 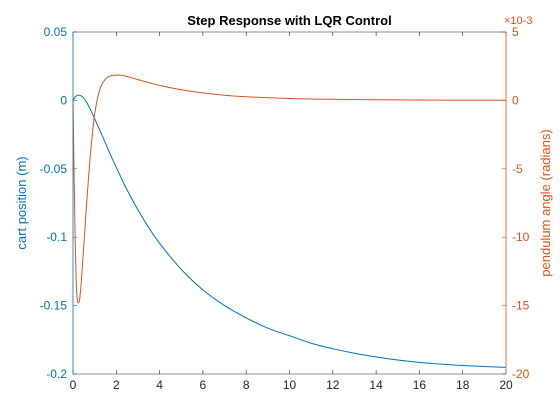 What do you see at coordinates (56, 374) in the screenshot?
I see `left-y-tick-label: -0.2` at bounding box center [56, 374].